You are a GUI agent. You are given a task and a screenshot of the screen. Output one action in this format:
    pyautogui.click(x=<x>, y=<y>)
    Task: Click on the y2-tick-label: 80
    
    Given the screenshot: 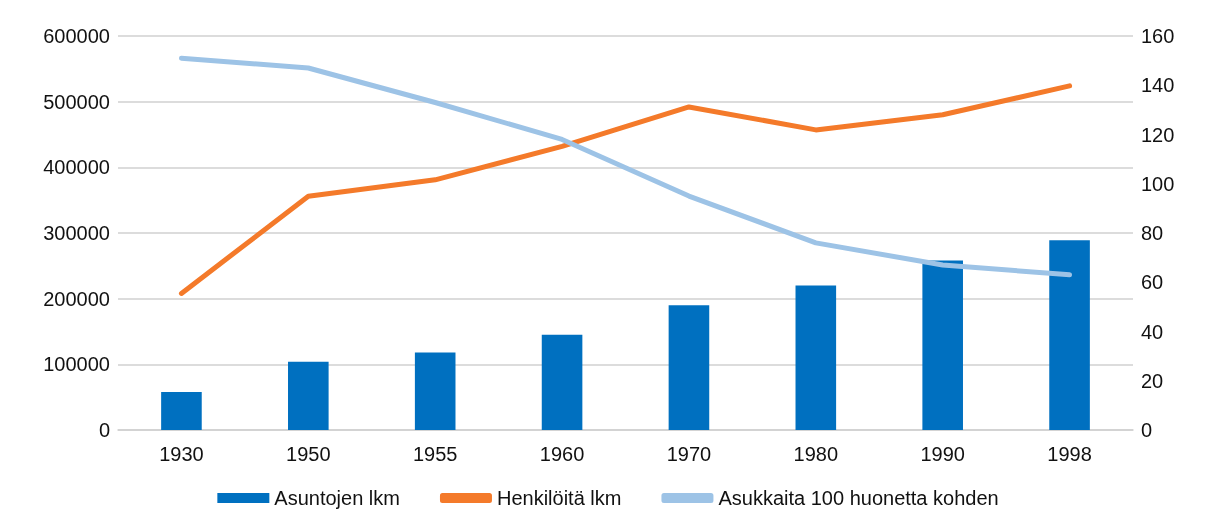 What is the action you would take?
    pyautogui.click(x=1152, y=233)
    